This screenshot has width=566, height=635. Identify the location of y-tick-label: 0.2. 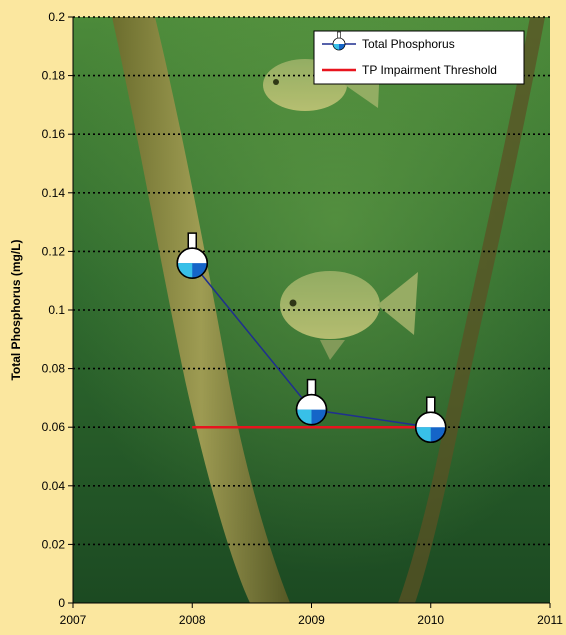
(56, 17).